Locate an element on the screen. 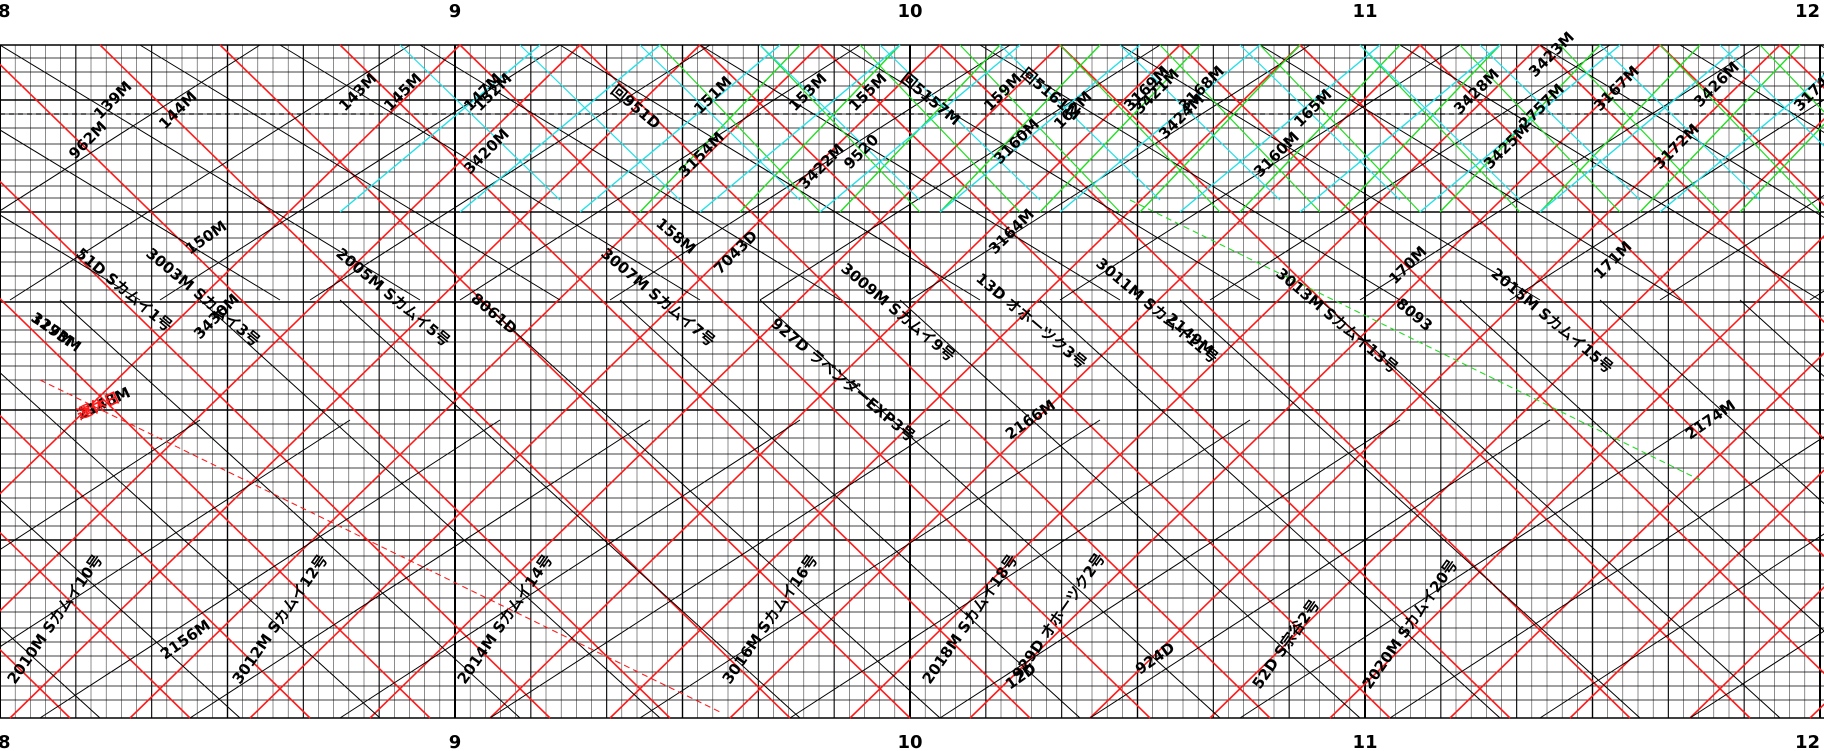 Image resolution: width=1824 pixels, height=751 pixels. train-label: 143M is located at coordinates (357, 91).